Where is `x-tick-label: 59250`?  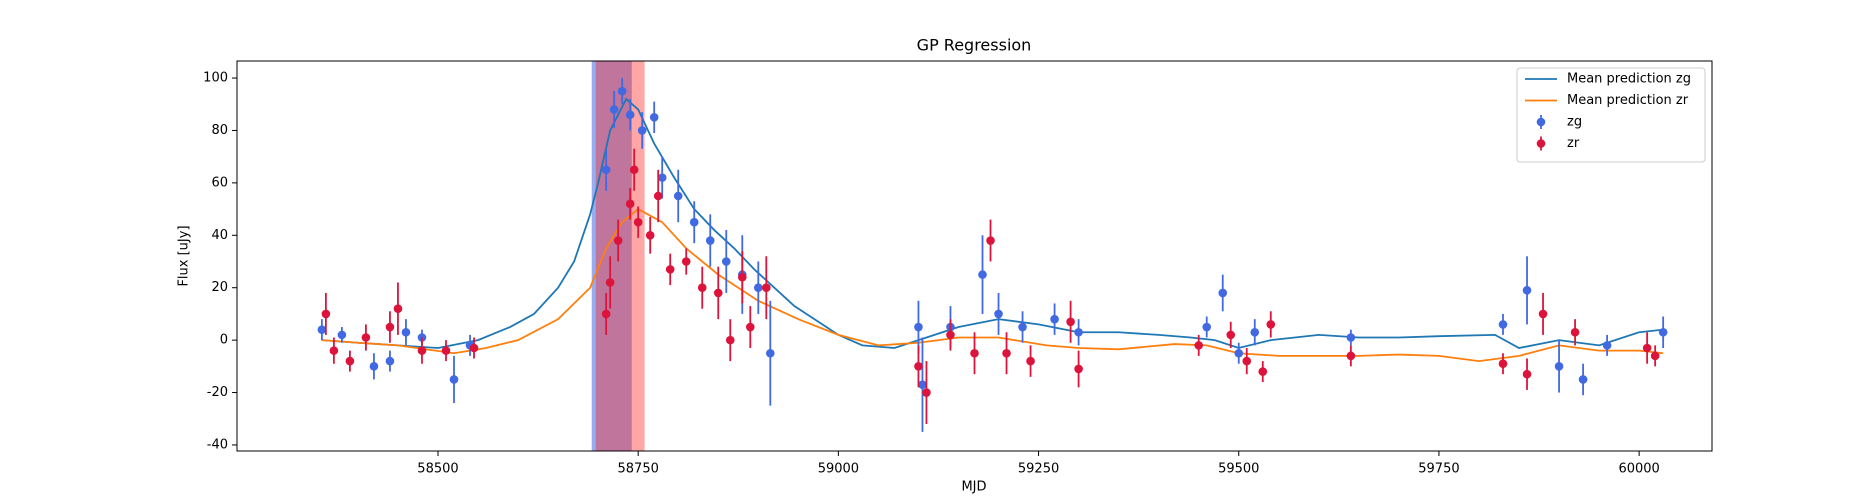
x-tick-label: 59250 is located at coordinates (1038, 469).